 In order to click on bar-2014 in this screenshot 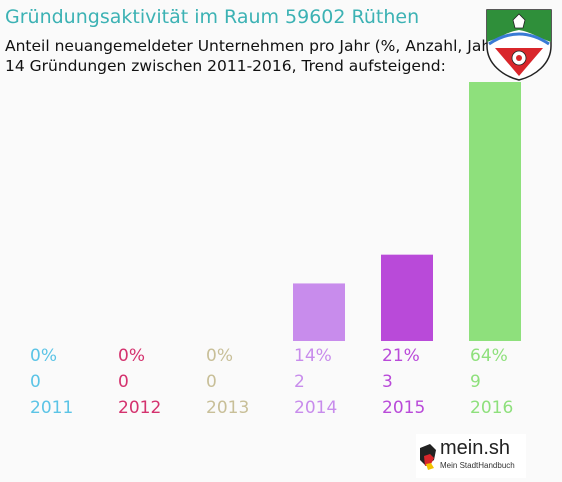, I will do `click(319, 312)`.